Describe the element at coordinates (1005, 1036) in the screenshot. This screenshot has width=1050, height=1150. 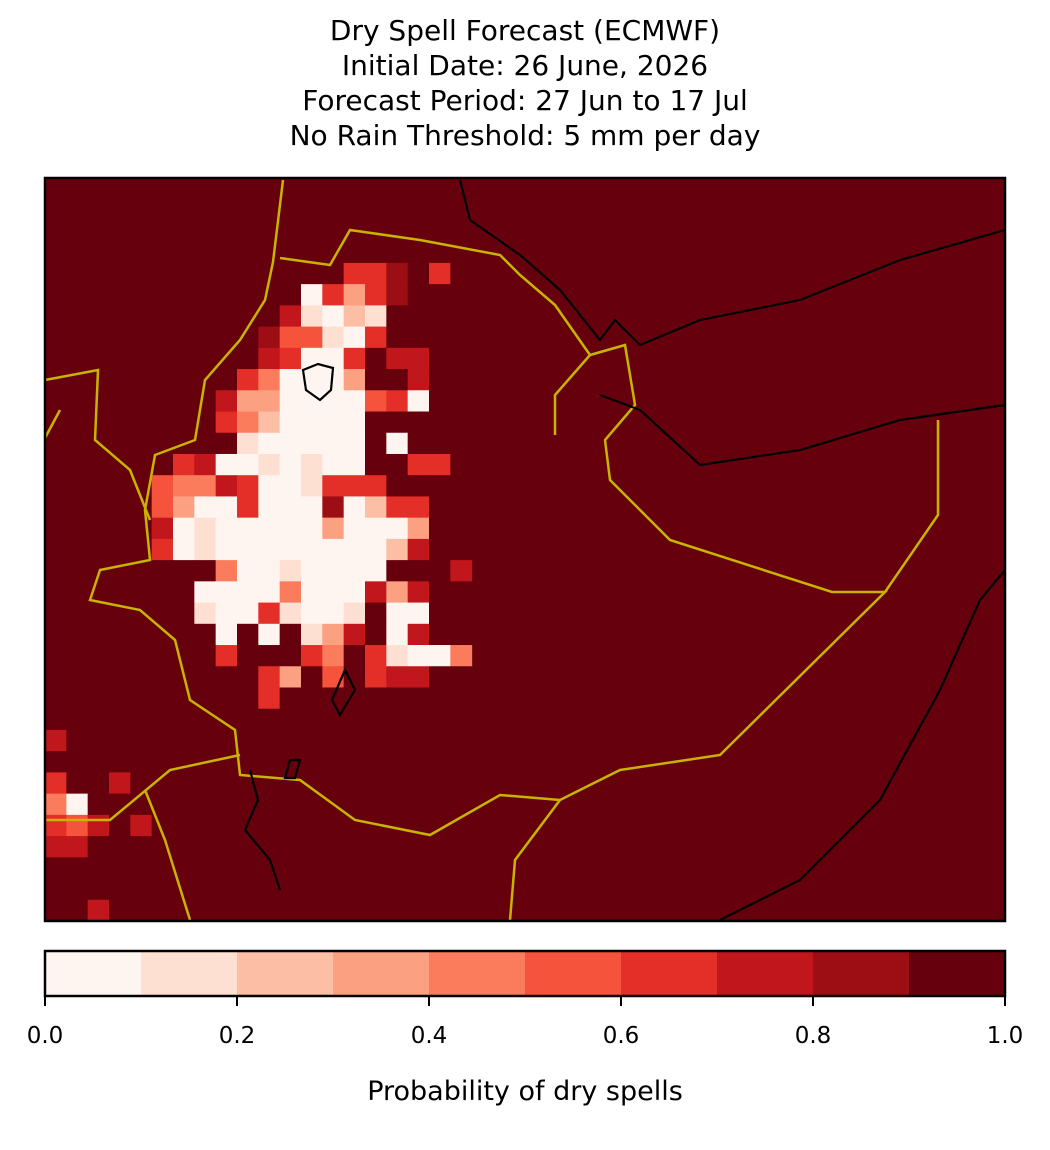
I see `tick-label: 1.0` at that location.